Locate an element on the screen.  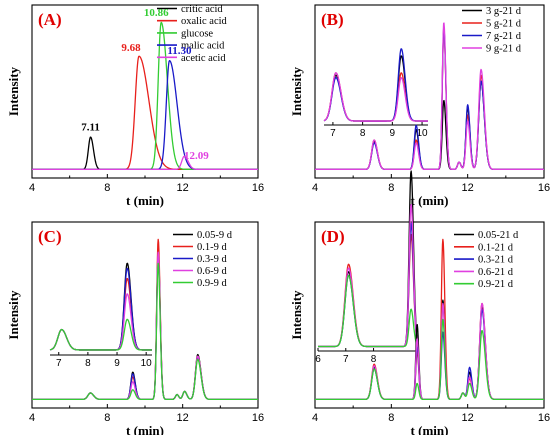
legend: 3 g-21 d 5 g-21 d7 g-21 d 9 g-21 d is located at coordinates (492, 30).